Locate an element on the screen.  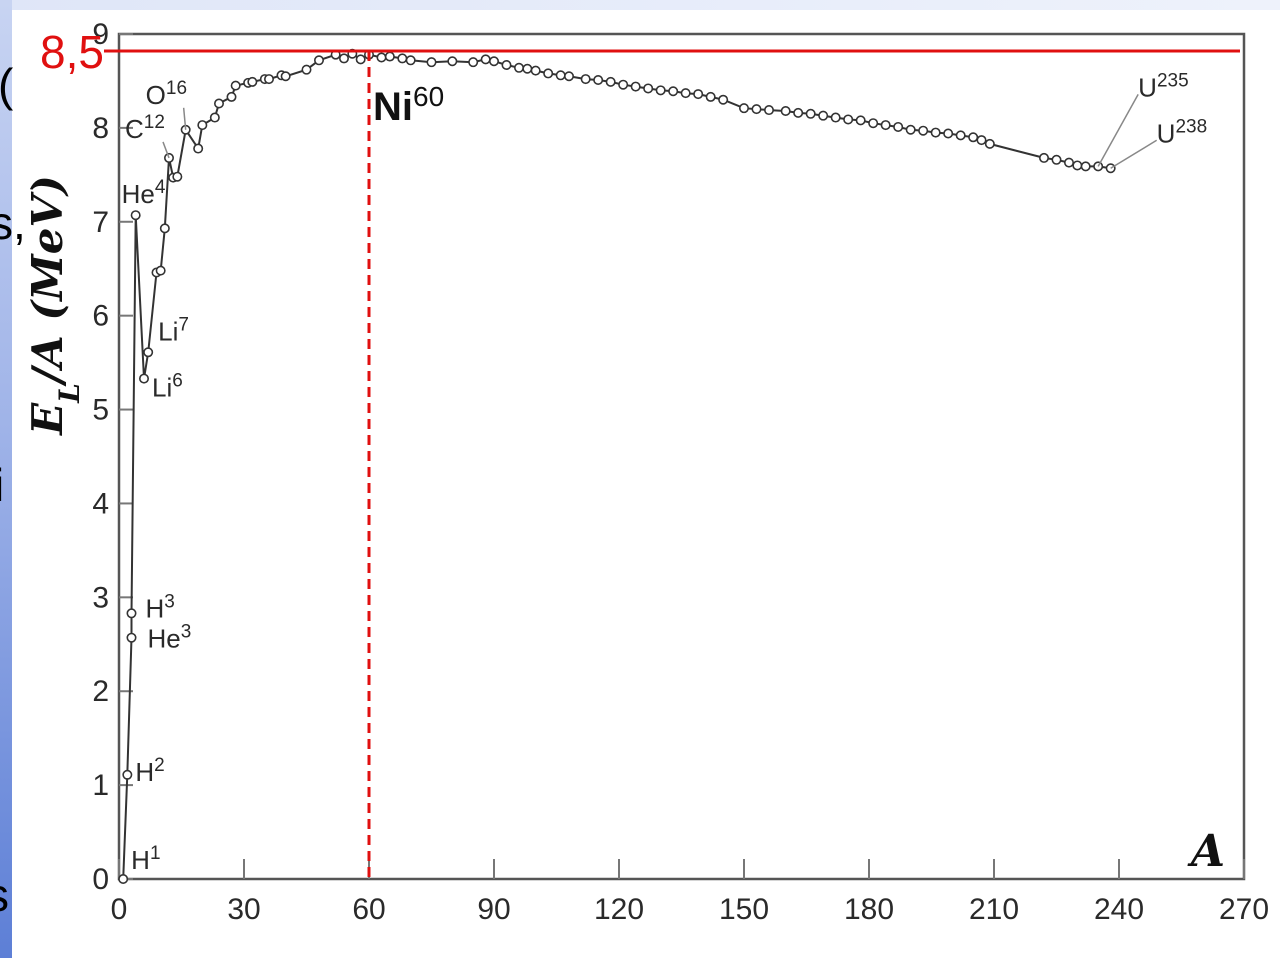
x-axis-label: A is located at coordinates (1206, 851).